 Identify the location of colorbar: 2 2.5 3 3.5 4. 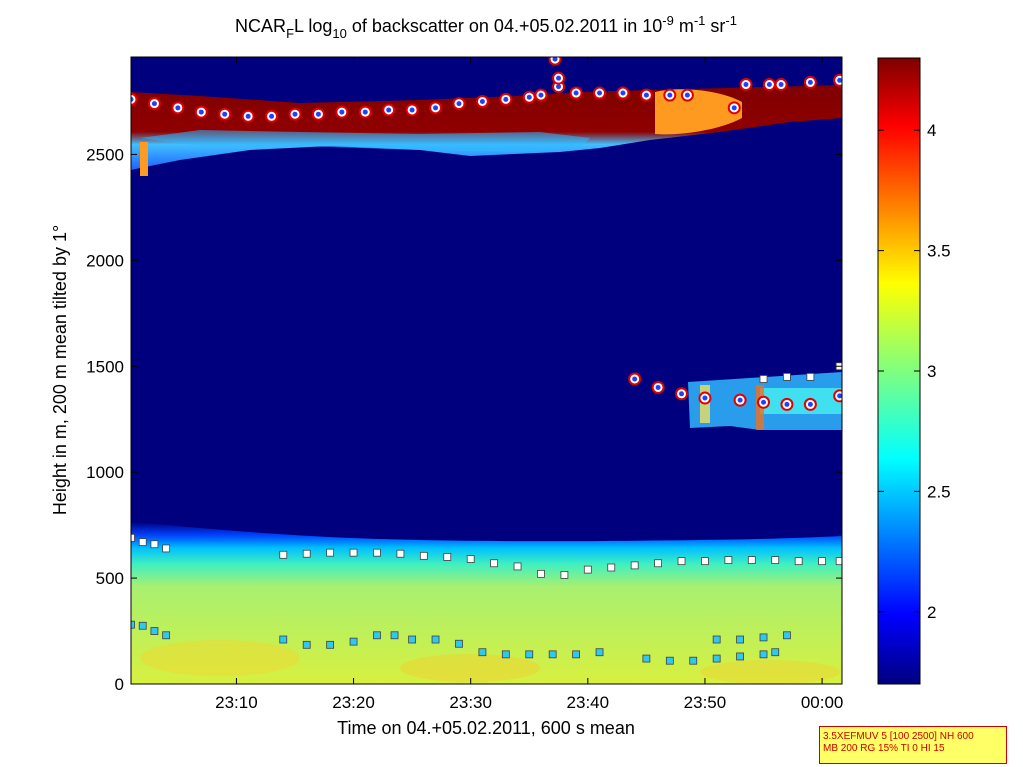
(914, 371).